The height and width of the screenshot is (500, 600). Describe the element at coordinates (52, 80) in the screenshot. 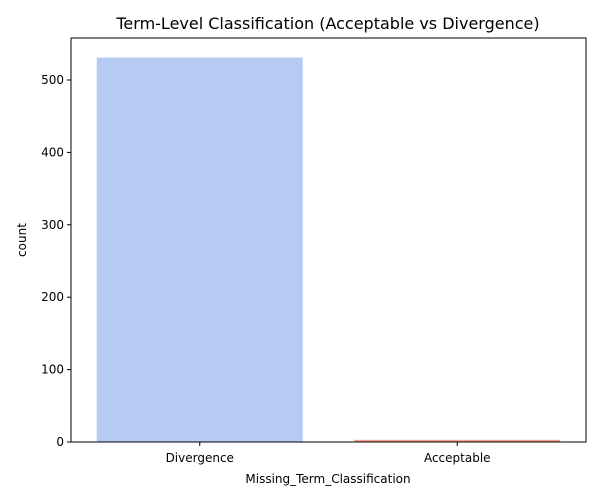

I see `y-tick-label: 500` at that location.